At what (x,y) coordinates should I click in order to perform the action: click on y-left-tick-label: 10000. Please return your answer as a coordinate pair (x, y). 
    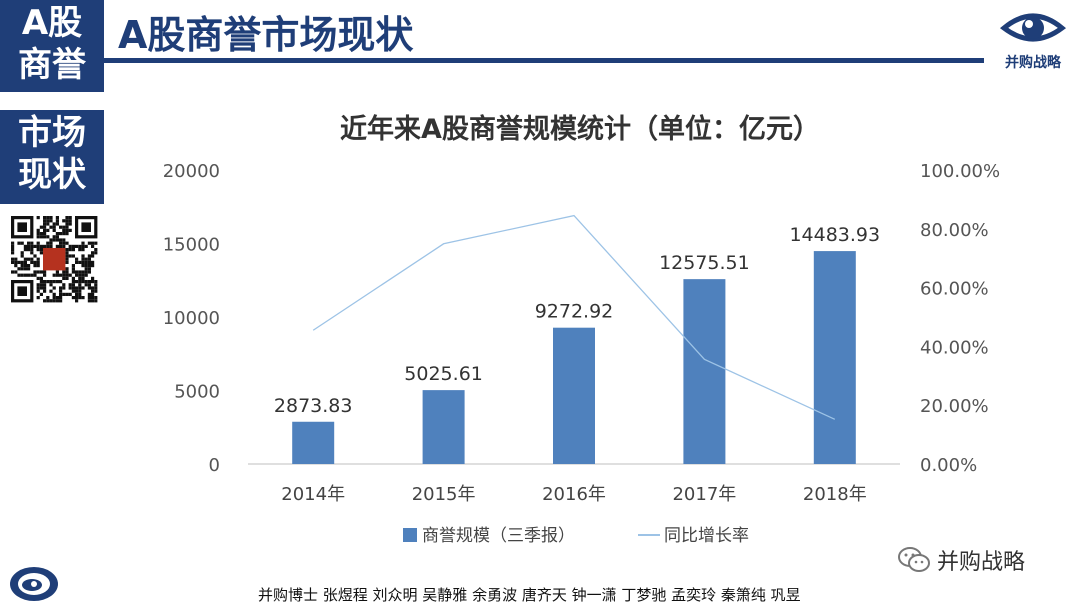
    Looking at the image, I should click on (191, 318).